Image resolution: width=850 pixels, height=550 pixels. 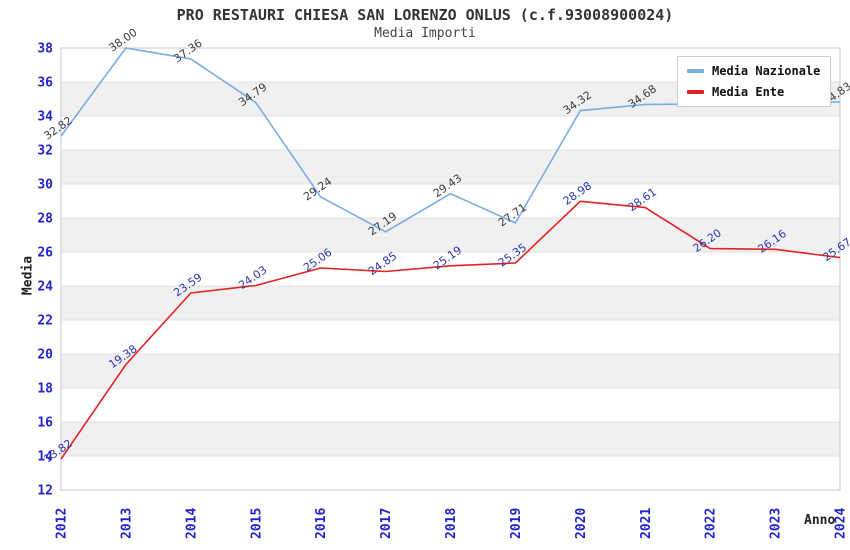 I want to click on y-tick-label: 22, so click(x=45, y=321).